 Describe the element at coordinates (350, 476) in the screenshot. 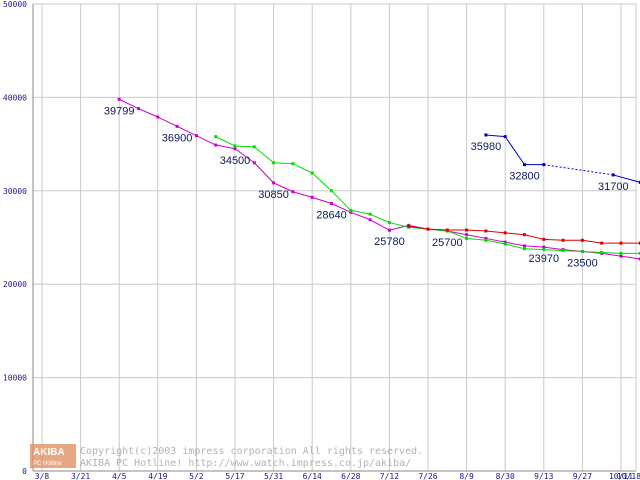

I see `x-tick-label: 6/28` at that location.